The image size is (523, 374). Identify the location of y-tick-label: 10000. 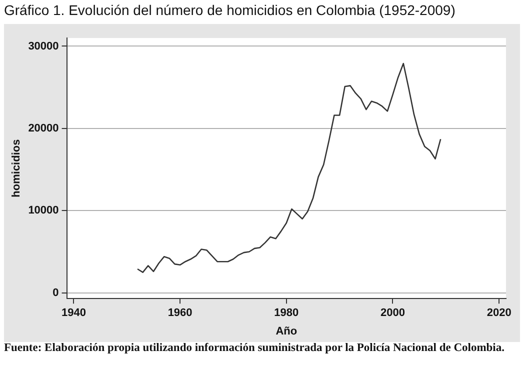
(43, 210).